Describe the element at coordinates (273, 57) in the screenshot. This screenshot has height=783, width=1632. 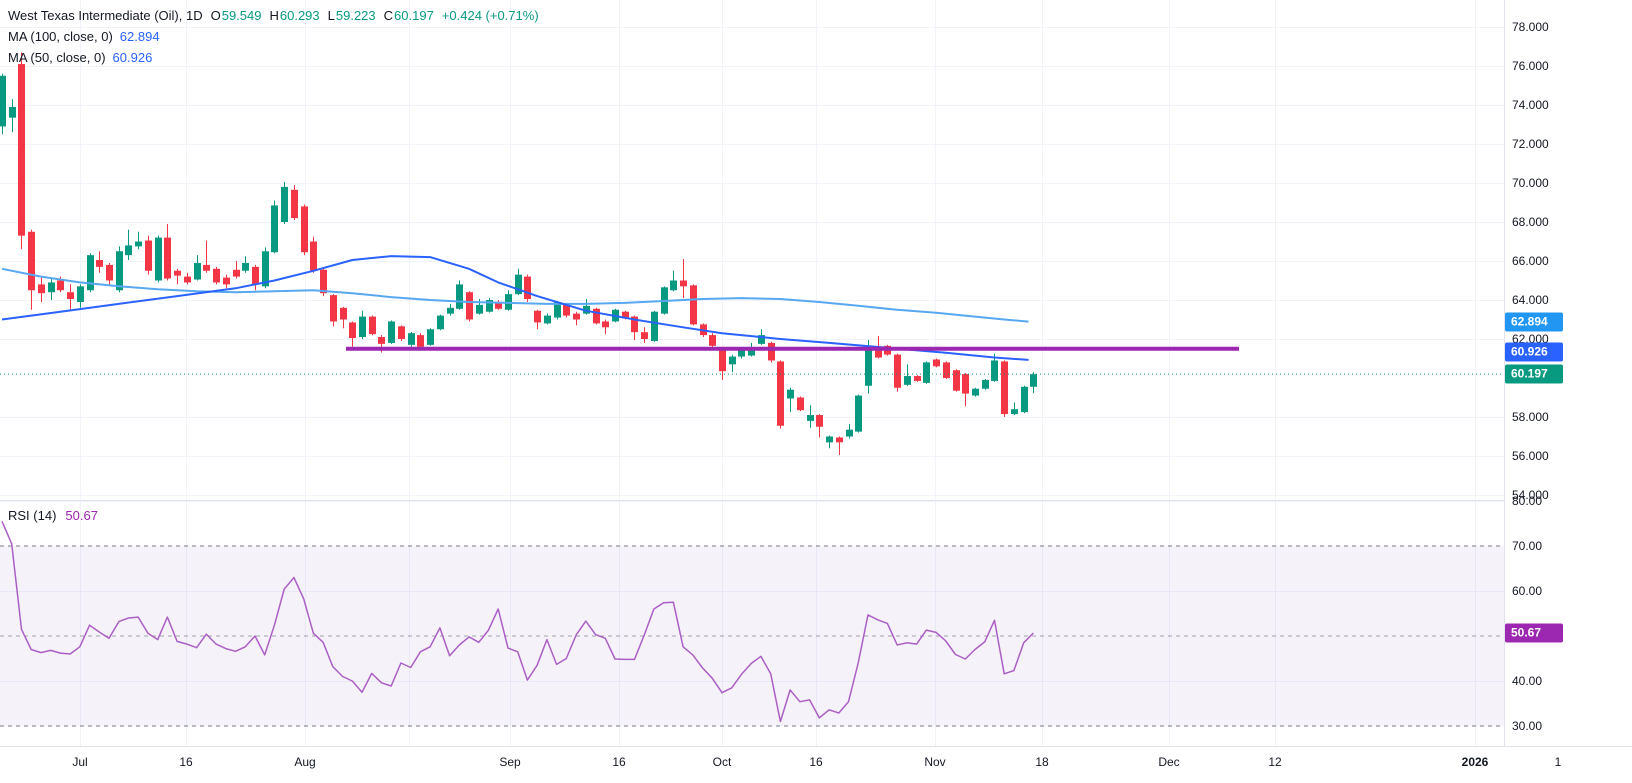
I see `ma50-legend-row: MA (50, close, 0) 60.926` at that location.